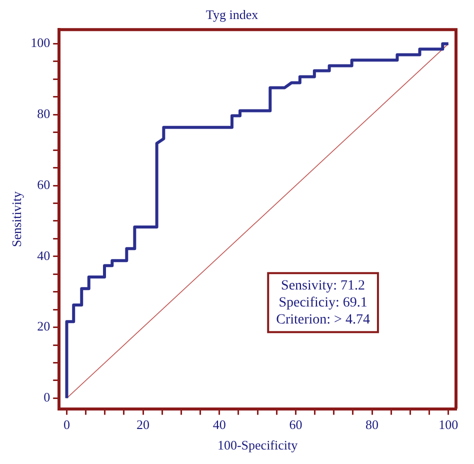  Describe the element at coordinates (43, 326) in the screenshot. I see `y-tick-label: 20` at that location.